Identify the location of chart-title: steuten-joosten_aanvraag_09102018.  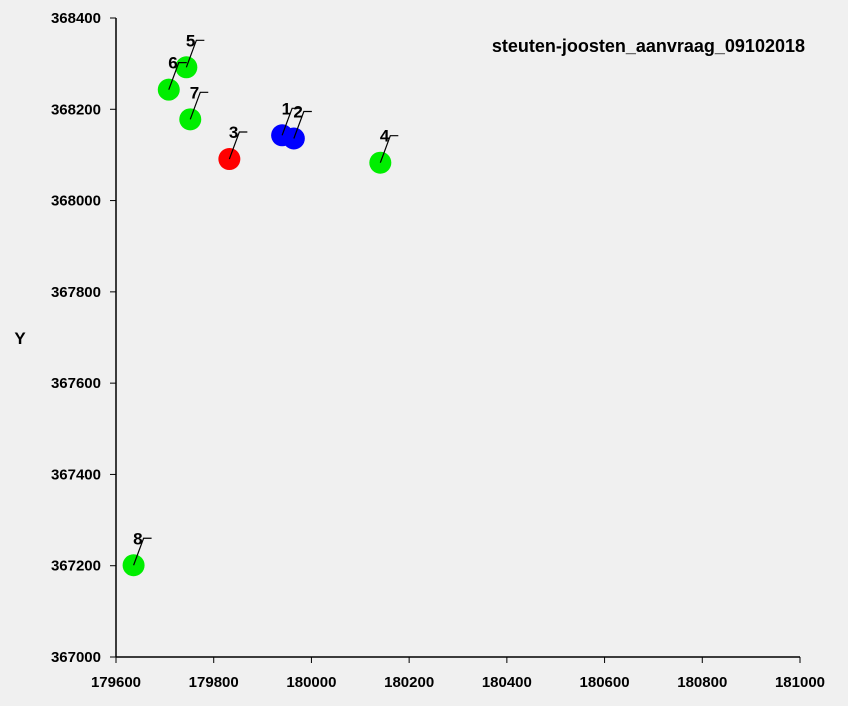
(648, 46).